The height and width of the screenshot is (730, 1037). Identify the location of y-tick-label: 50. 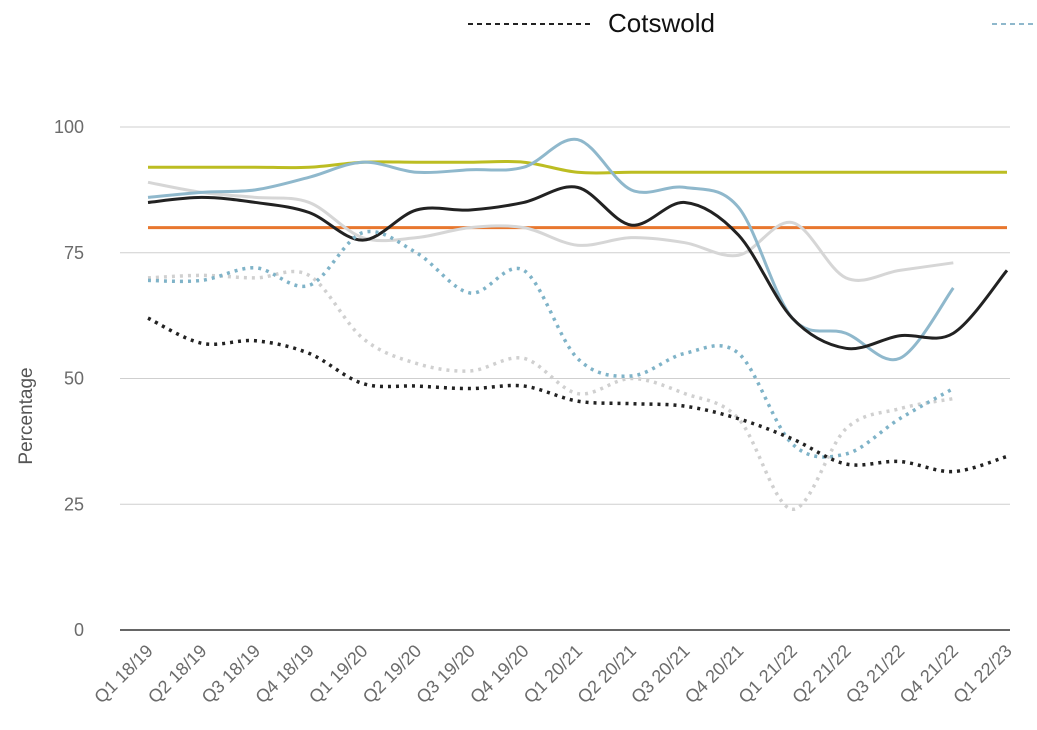
(74, 379).